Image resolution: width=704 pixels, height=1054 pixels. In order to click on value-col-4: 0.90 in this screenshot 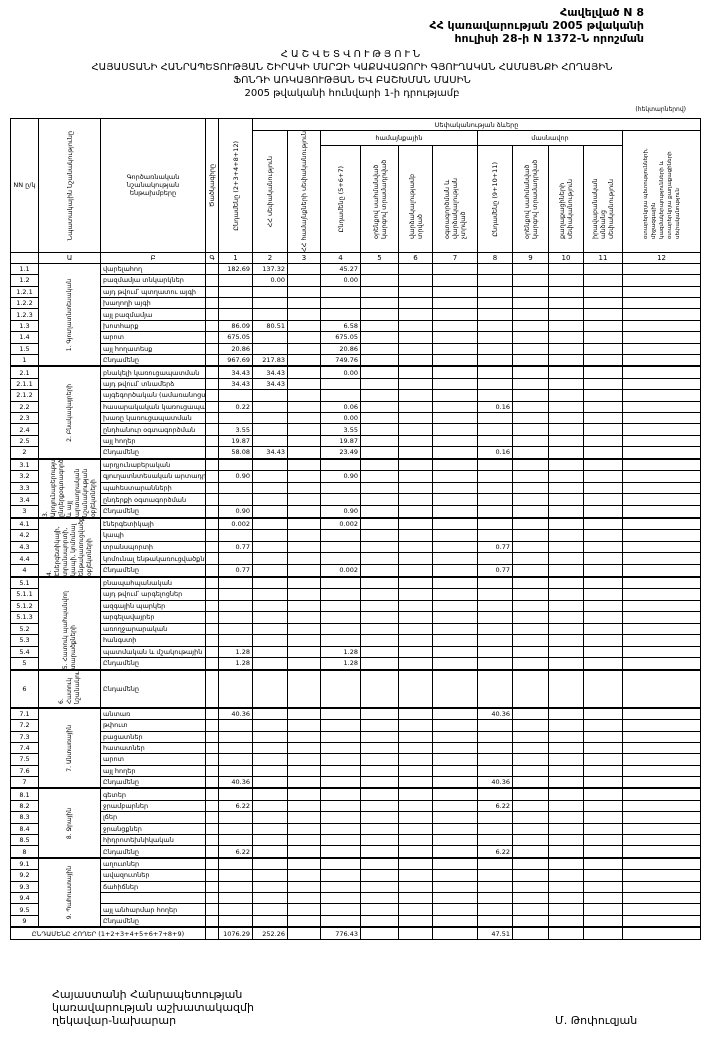, I will do `click(340, 511)`.